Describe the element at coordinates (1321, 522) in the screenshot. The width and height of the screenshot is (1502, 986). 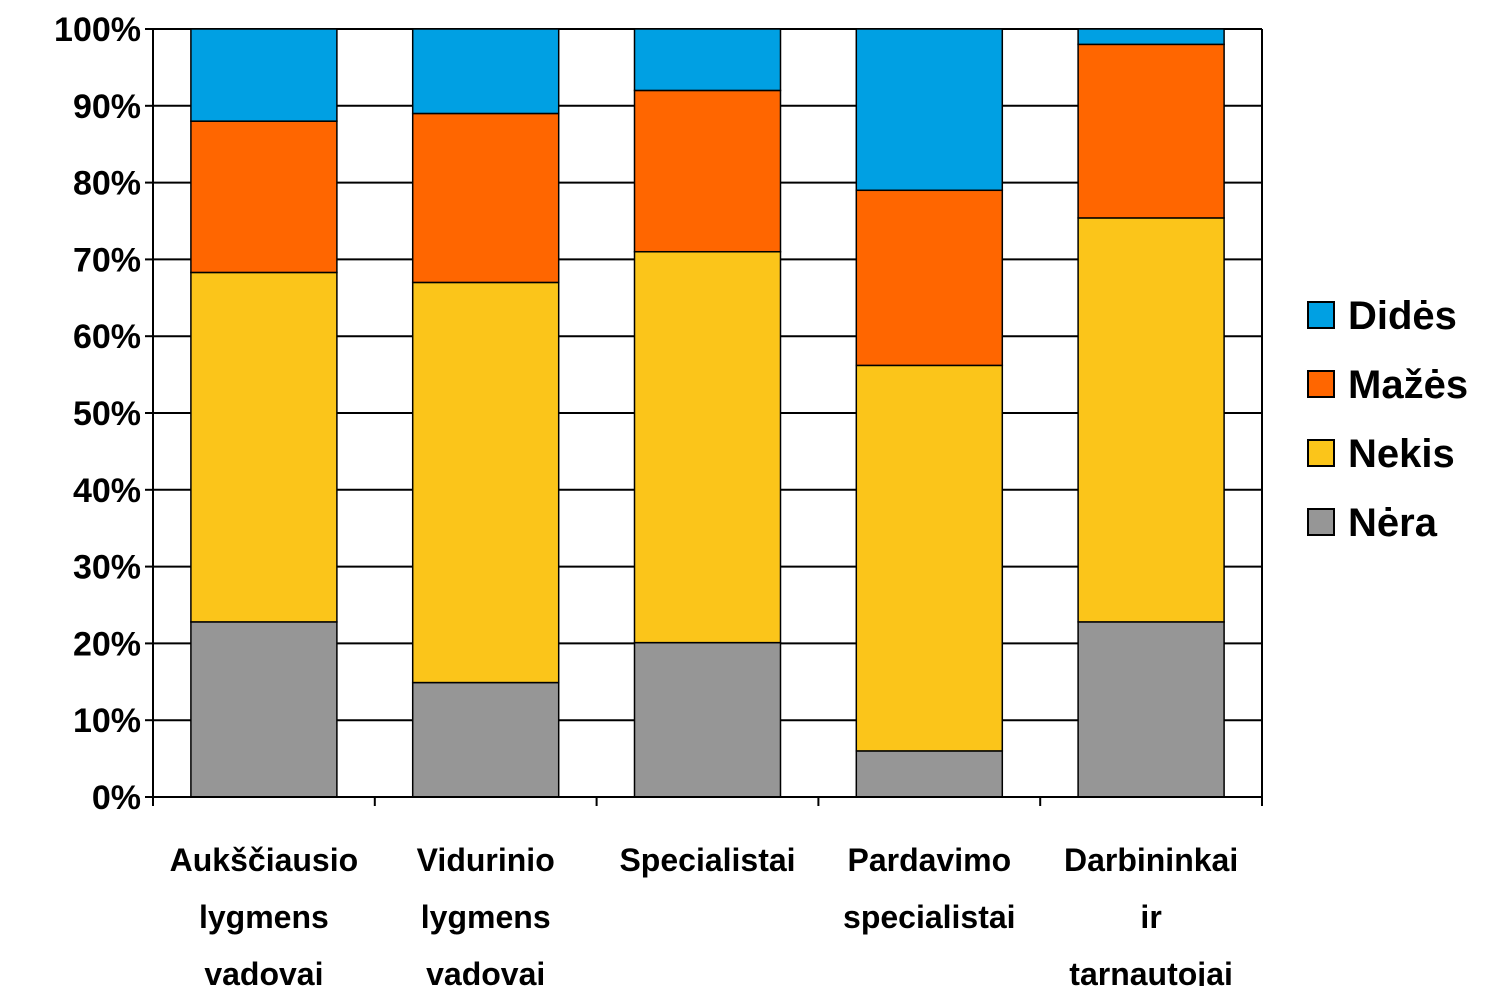
I see `legend-swatch-nera` at that location.